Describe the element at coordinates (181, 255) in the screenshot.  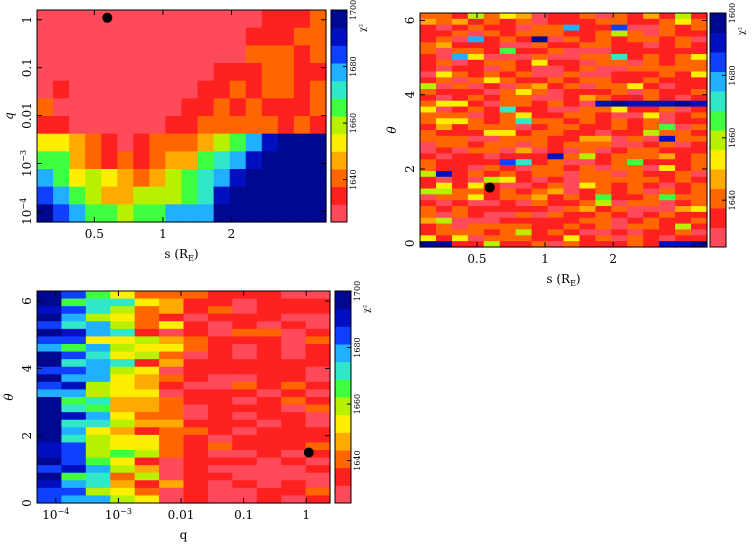
I see `x-axis-label: s (RE)` at that location.